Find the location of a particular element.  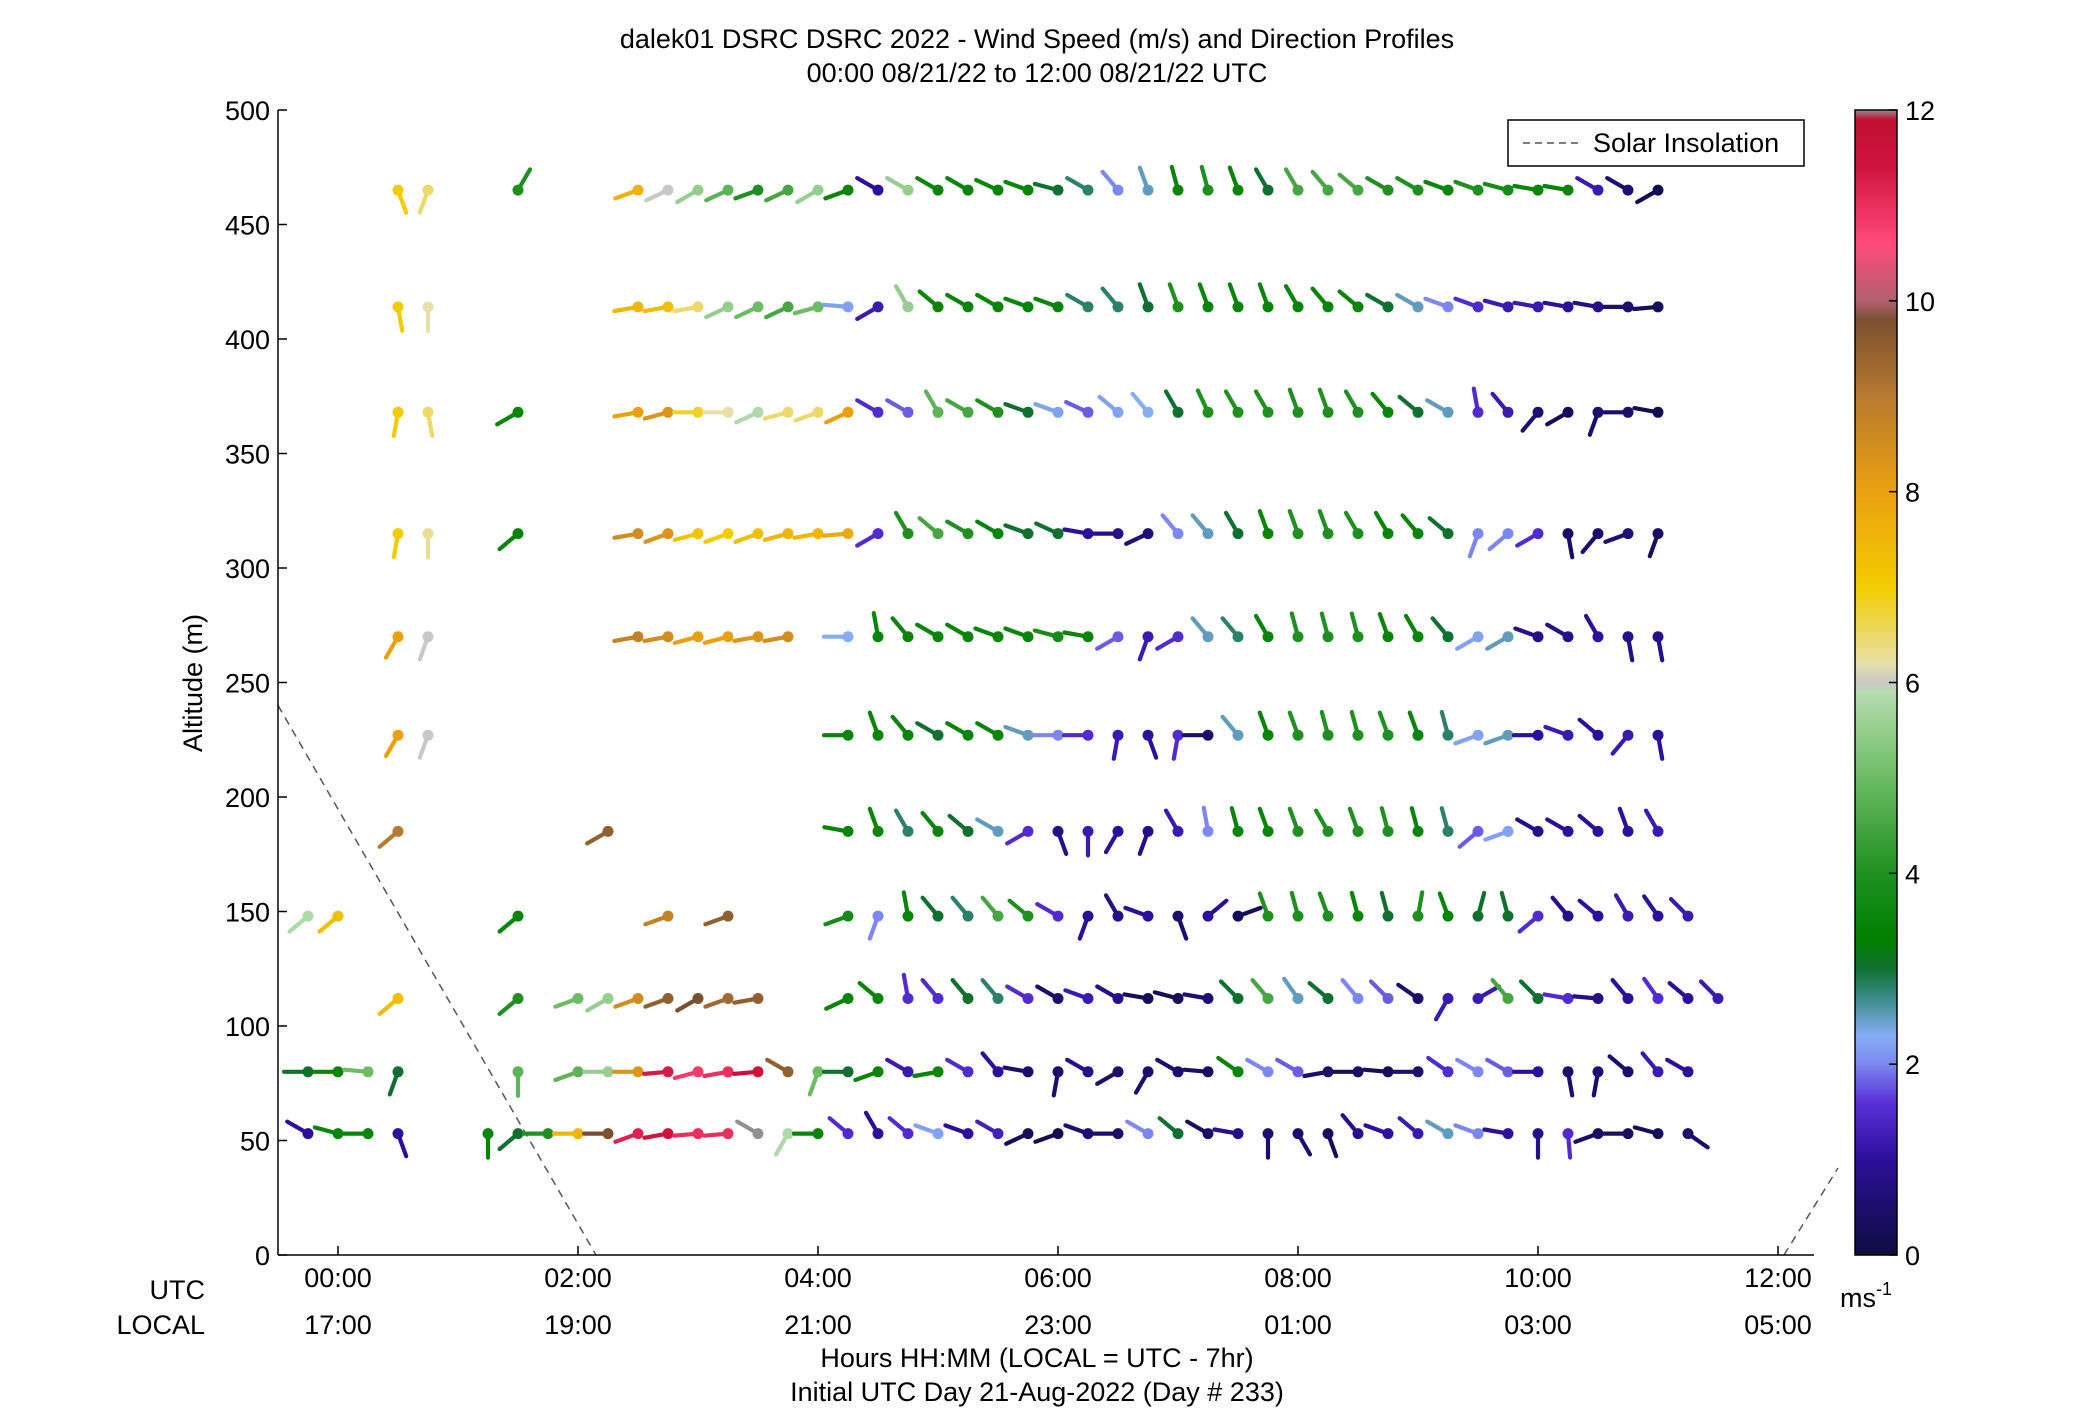

colorbar-unit-label: ms-1 is located at coordinates (1866, 1296).